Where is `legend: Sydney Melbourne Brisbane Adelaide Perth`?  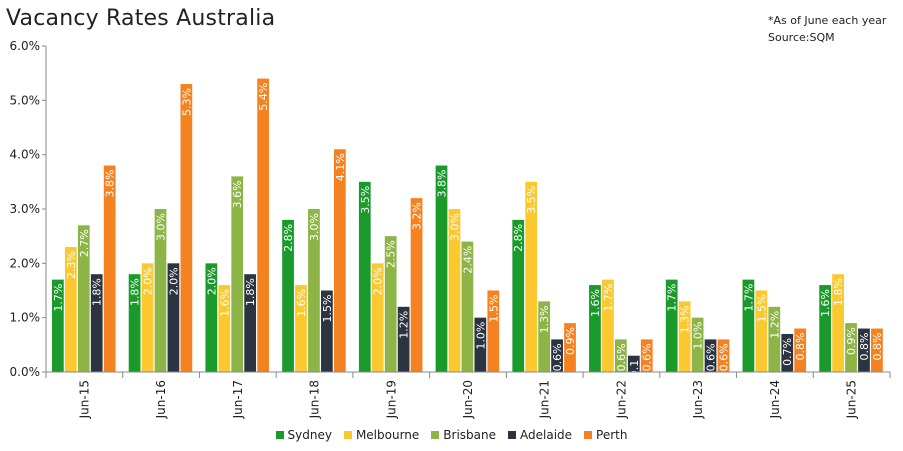
legend: Sydney Melbourne Brisbane Adelaide Perth is located at coordinates (451, 435).